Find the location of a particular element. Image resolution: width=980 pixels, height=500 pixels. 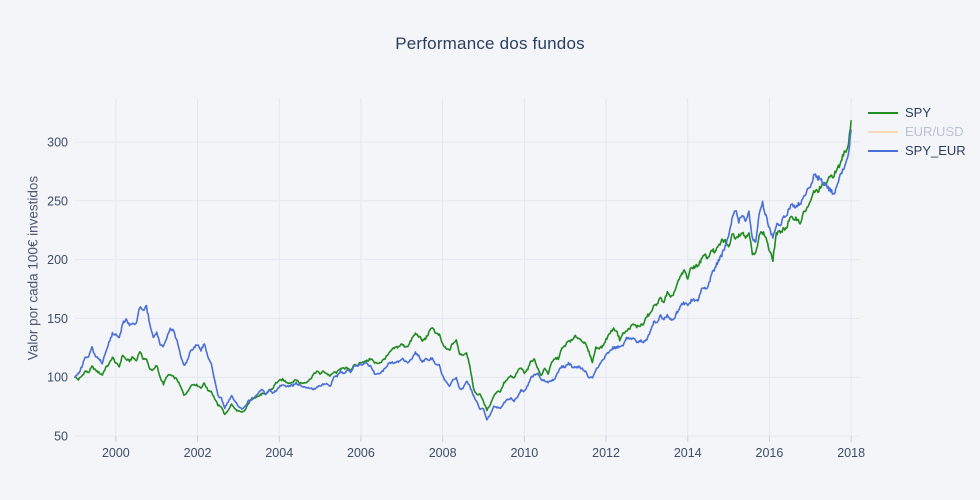

x-tick-label: 2002 is located at coordinates (198, 453).